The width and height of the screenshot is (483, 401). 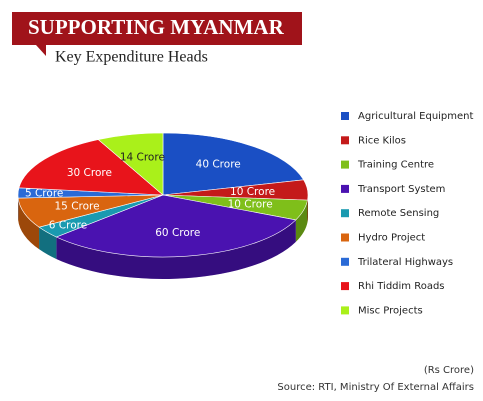 What do you see at coordinates (405, 262) in the screenshot?
I see `legend-label: Trilateral Highways` at bounding box center [405, 262].